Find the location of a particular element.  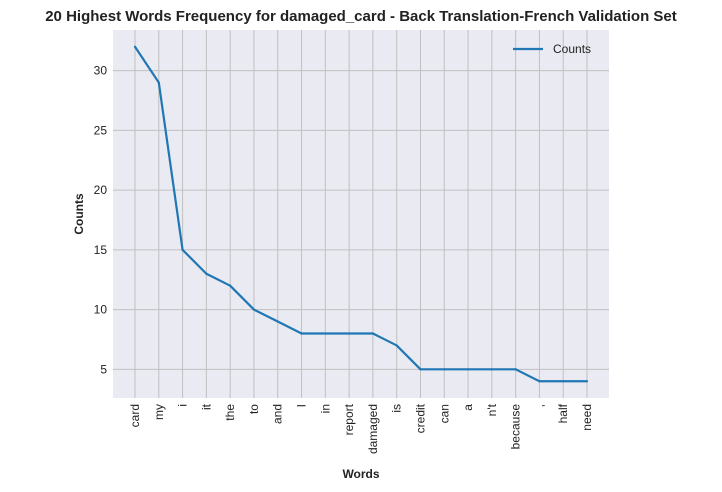

y-axis-label: Counts is located at coordinates (79, 214).